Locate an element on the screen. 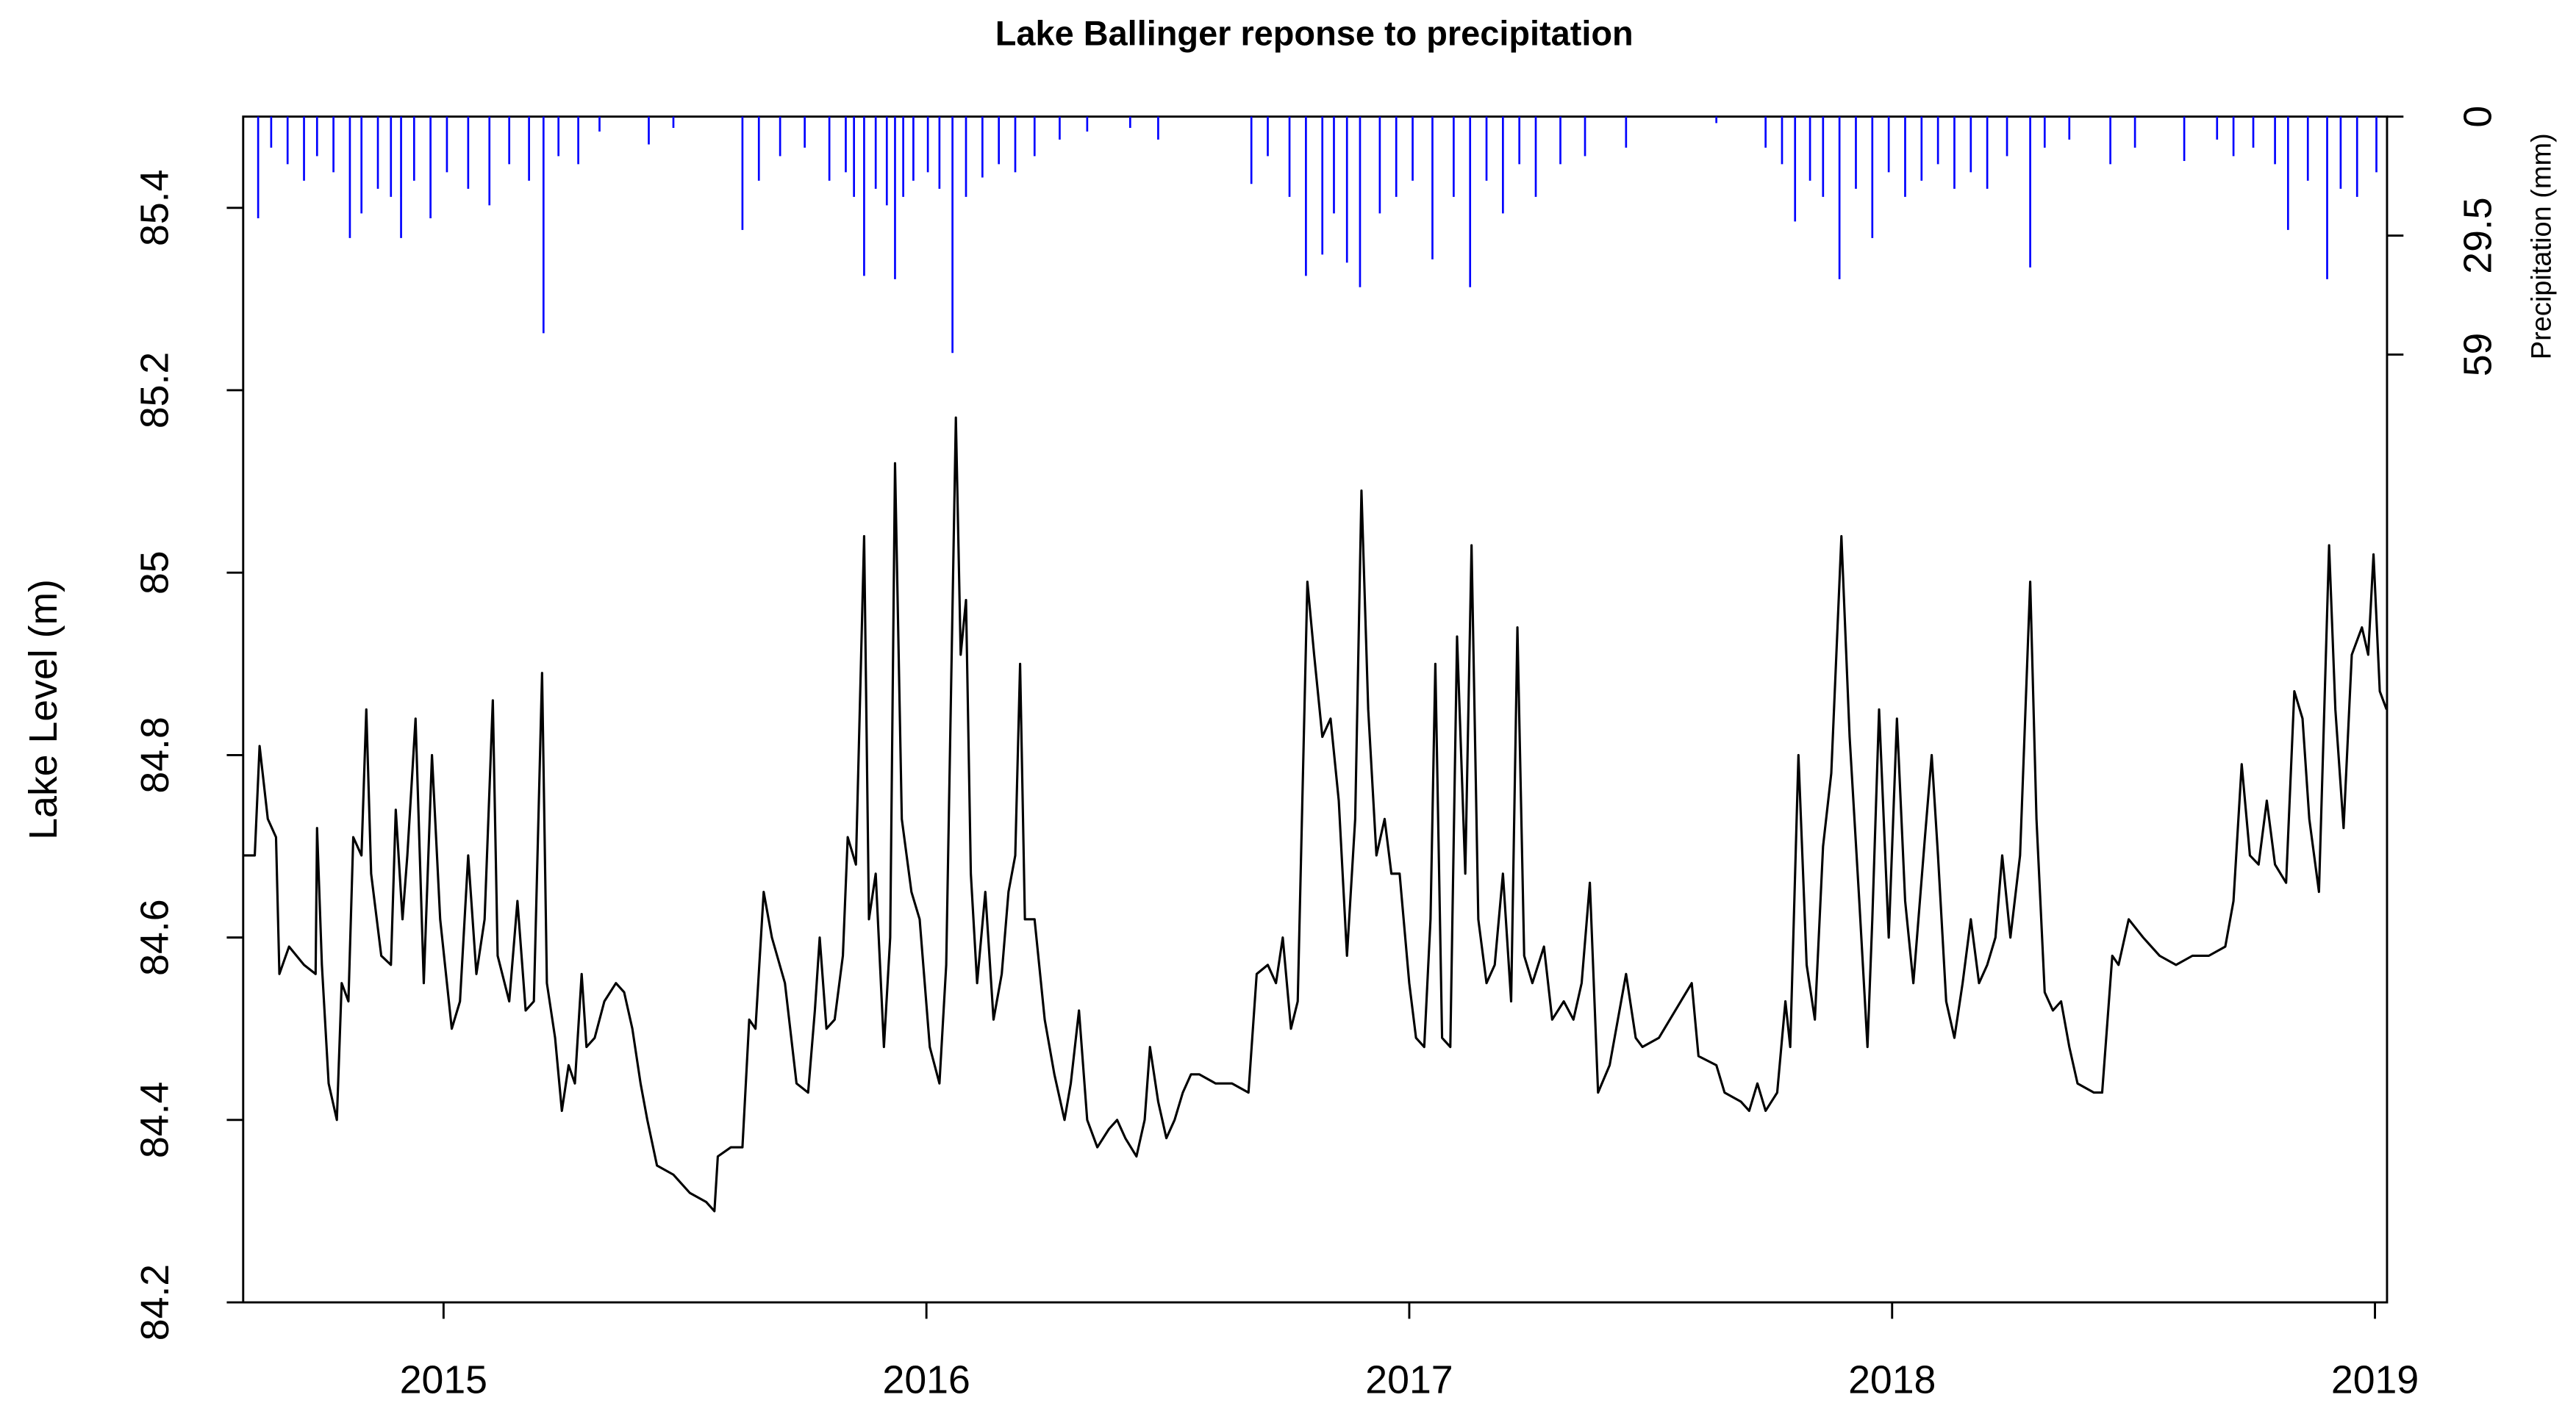  y-tick-label: 85.2 is located at coordinates (155, 390).